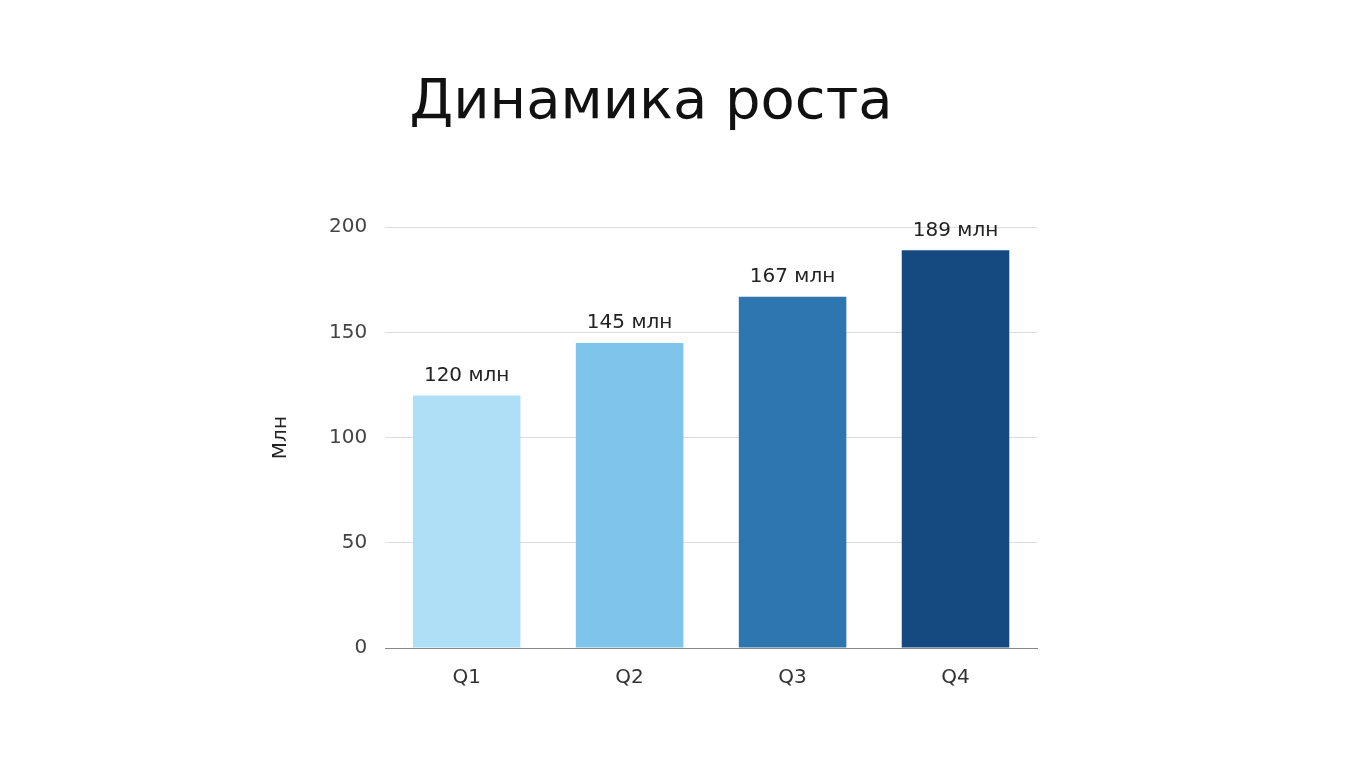 The height and width of the screenshot is (768, 1365). I want to click on x-tick-label: Q1, so click(466, 676).